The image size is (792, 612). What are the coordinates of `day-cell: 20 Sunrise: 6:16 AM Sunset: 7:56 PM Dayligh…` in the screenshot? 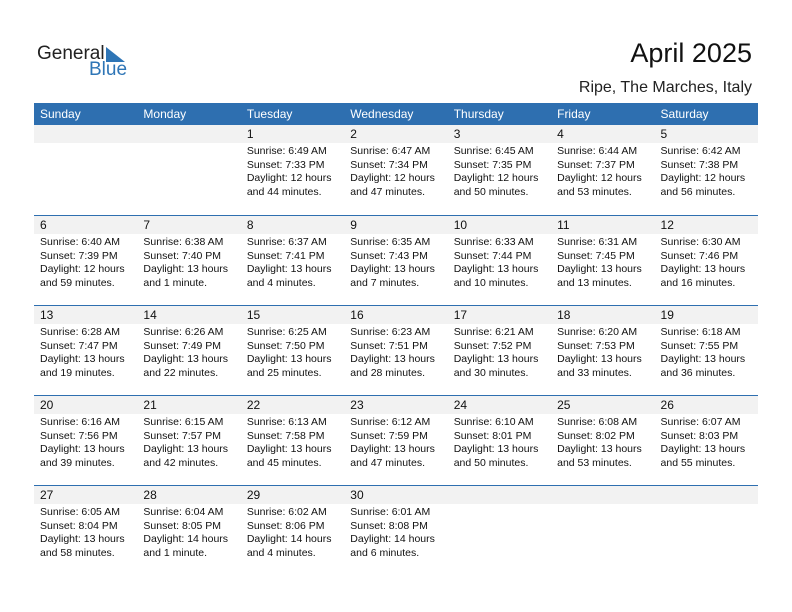 It's located at (85, 440).